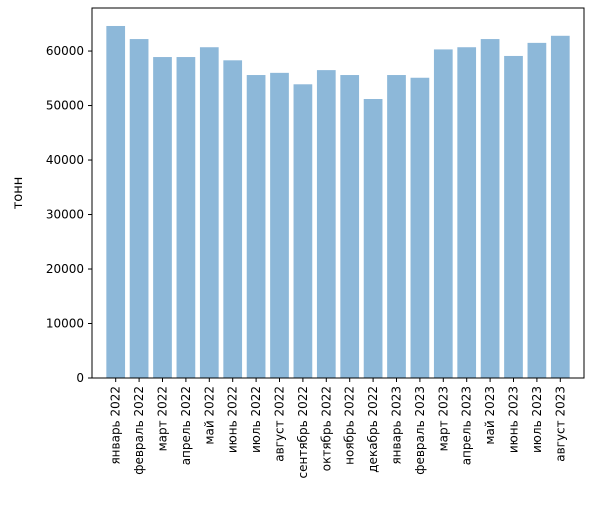 This screenshot has height=506, width=589. I want to click on x-tick-label: июль 2022, so click(256, 419).